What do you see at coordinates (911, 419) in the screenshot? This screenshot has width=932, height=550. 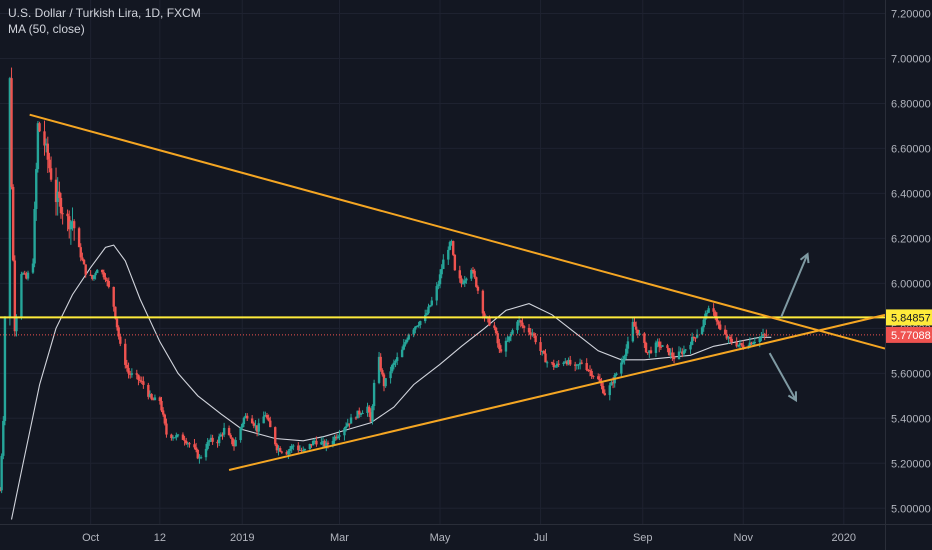 I see `y-tick-label: 5.40000` at bounding box center [911, 419].